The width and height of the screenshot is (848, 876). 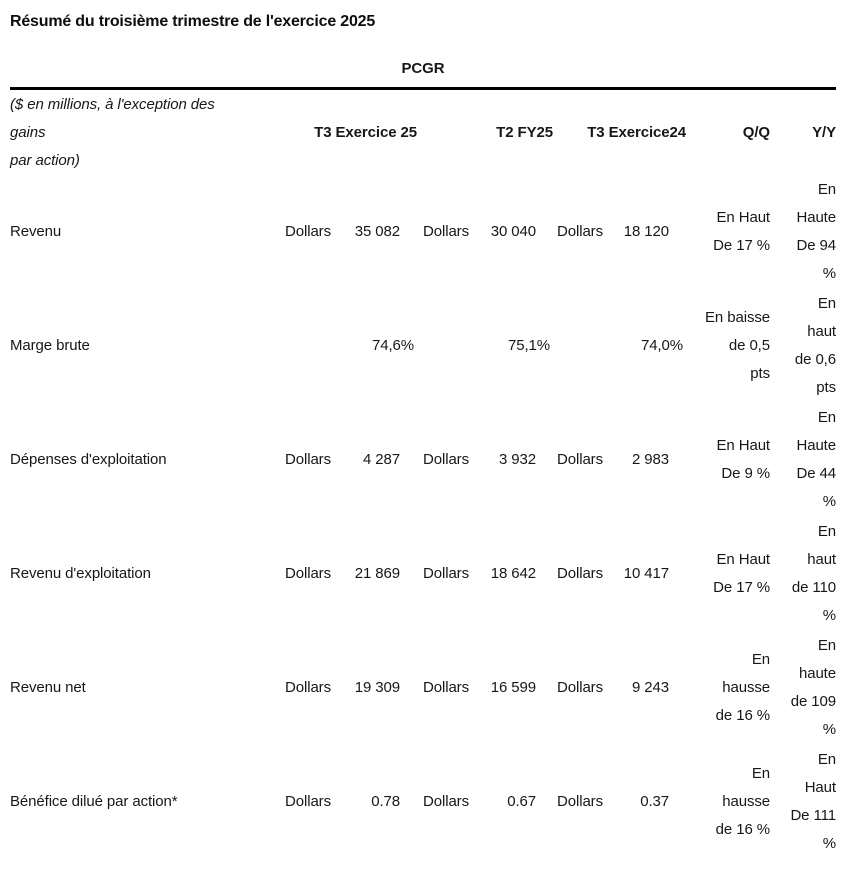 What do you see at coordinates (485, 688) in the screenshot?
I see `cell-t2fy25: Dollars 16 599` at bounding box center [485, 688].